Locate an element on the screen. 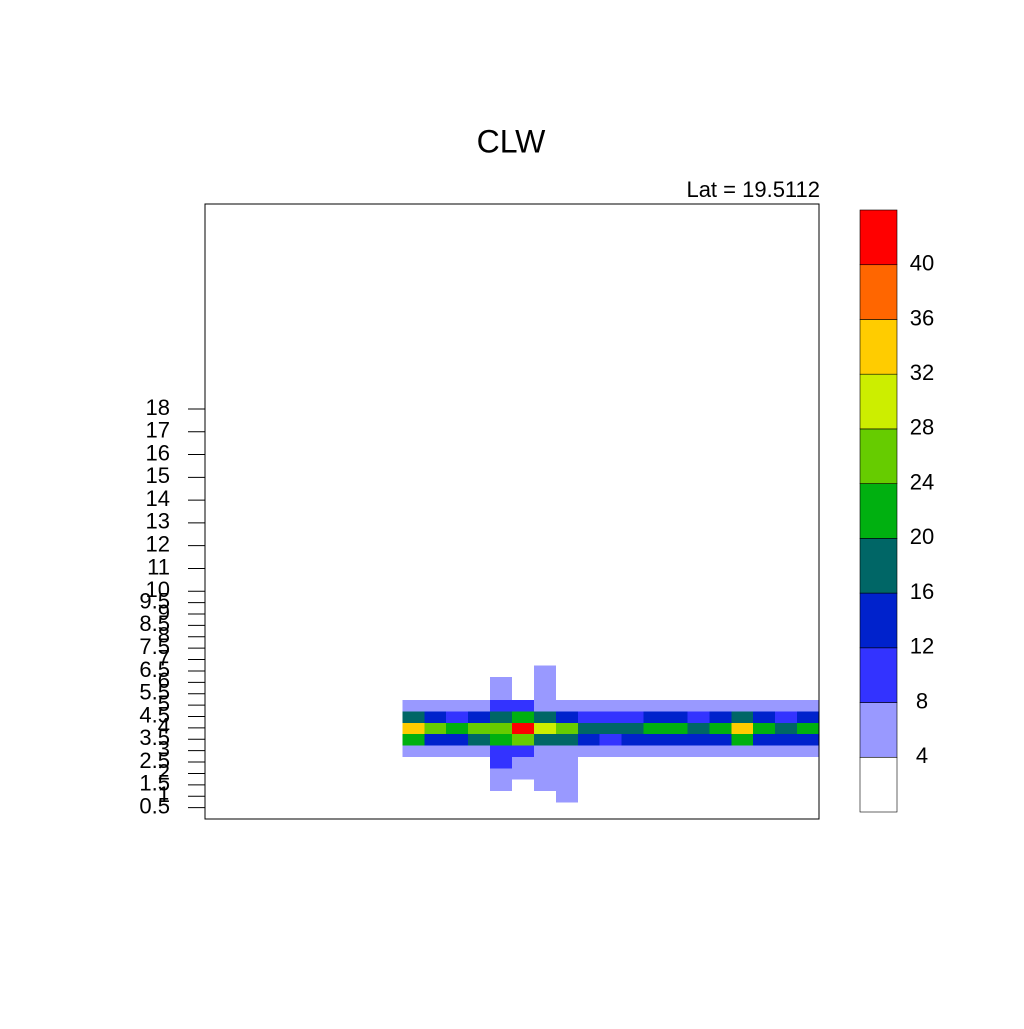 This screenshot has width=1024, height=1029. y-tick-label: 1.5 is located at coordinates (154, 783).